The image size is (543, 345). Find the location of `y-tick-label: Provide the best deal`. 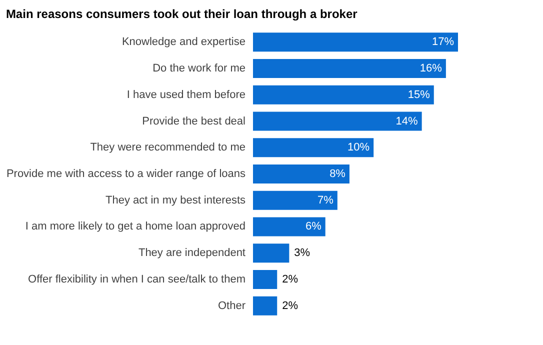

y-tick-label: Provide the best deal is located at coordinates (194, 121).